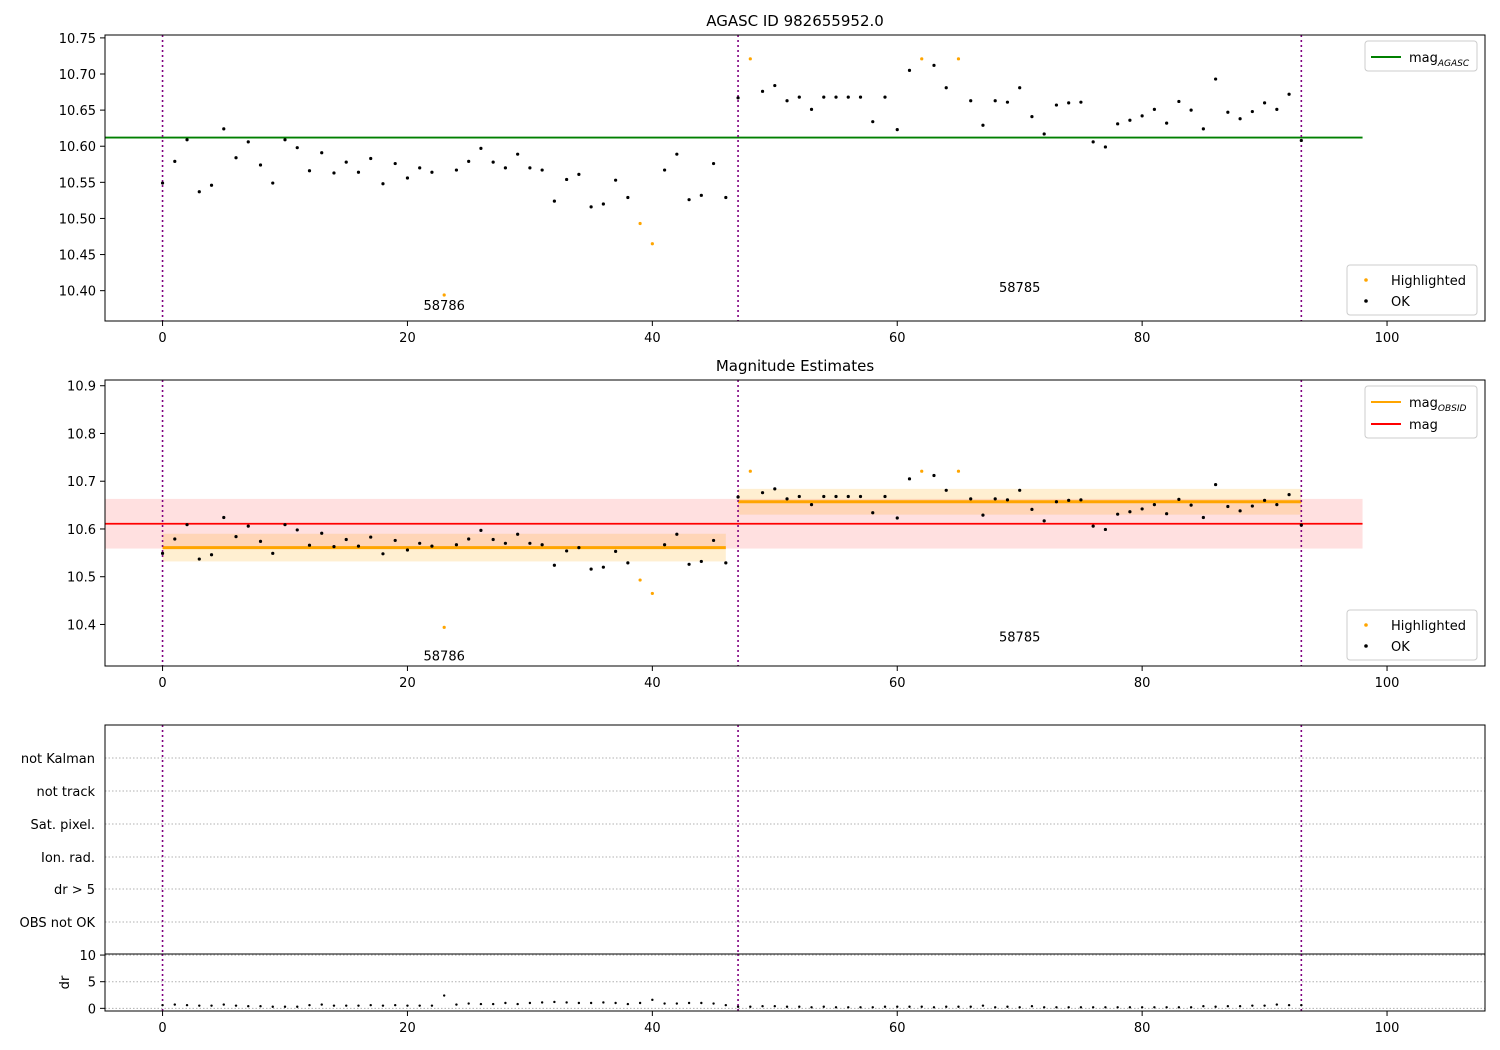 The image size is (1500, 1050). Describe the element at coordinates (77, 111) in the screenshot. I see `y-tick-label: 10.65` at that location.